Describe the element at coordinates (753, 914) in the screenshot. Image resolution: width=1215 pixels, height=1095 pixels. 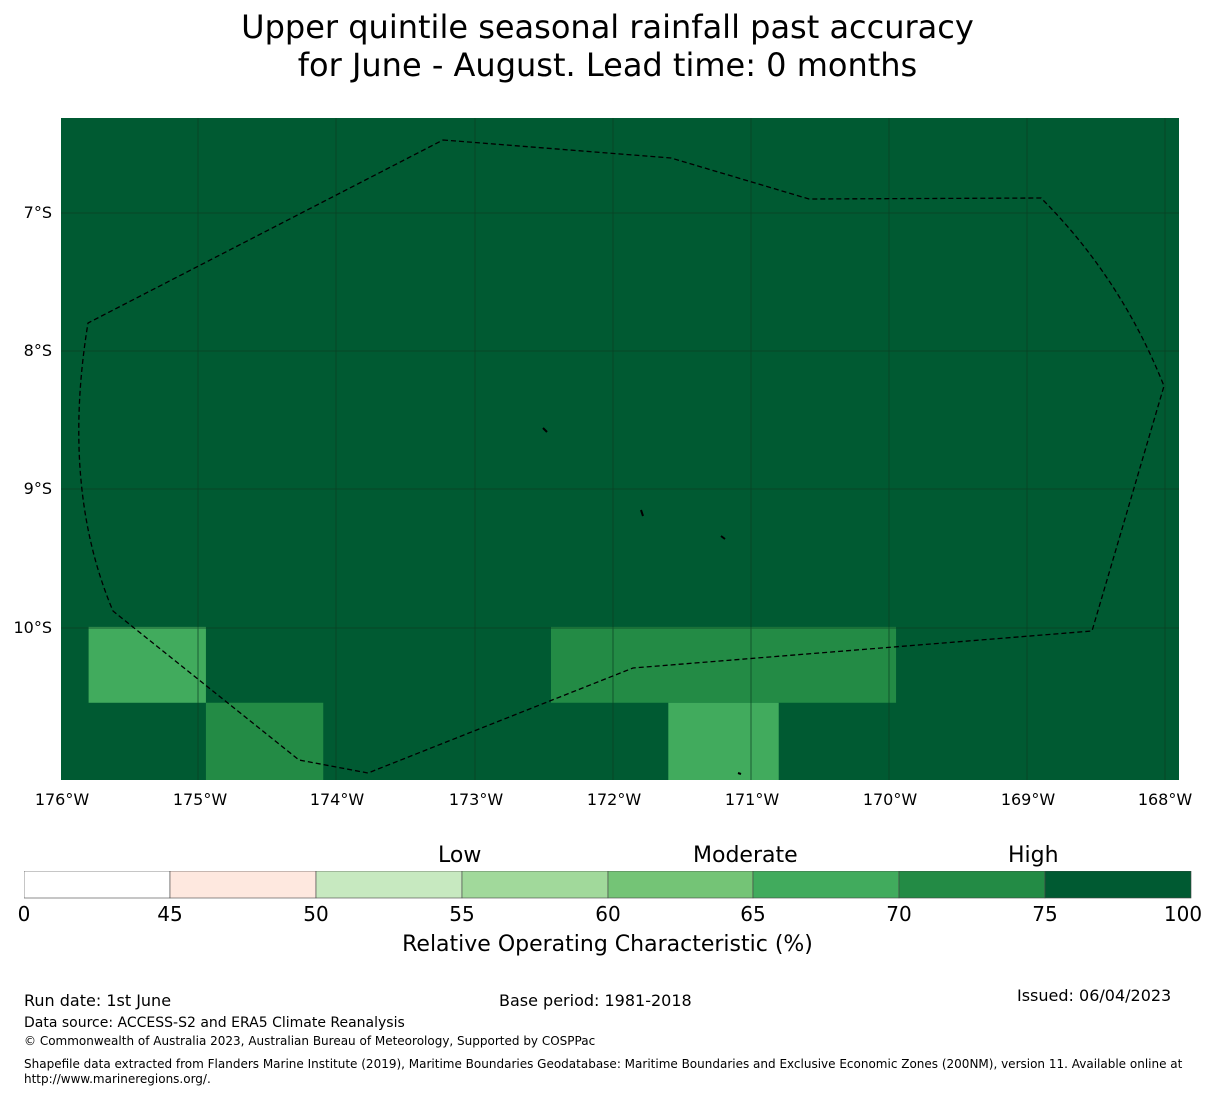
I see `colorbar-tick-65: 65` at that location.